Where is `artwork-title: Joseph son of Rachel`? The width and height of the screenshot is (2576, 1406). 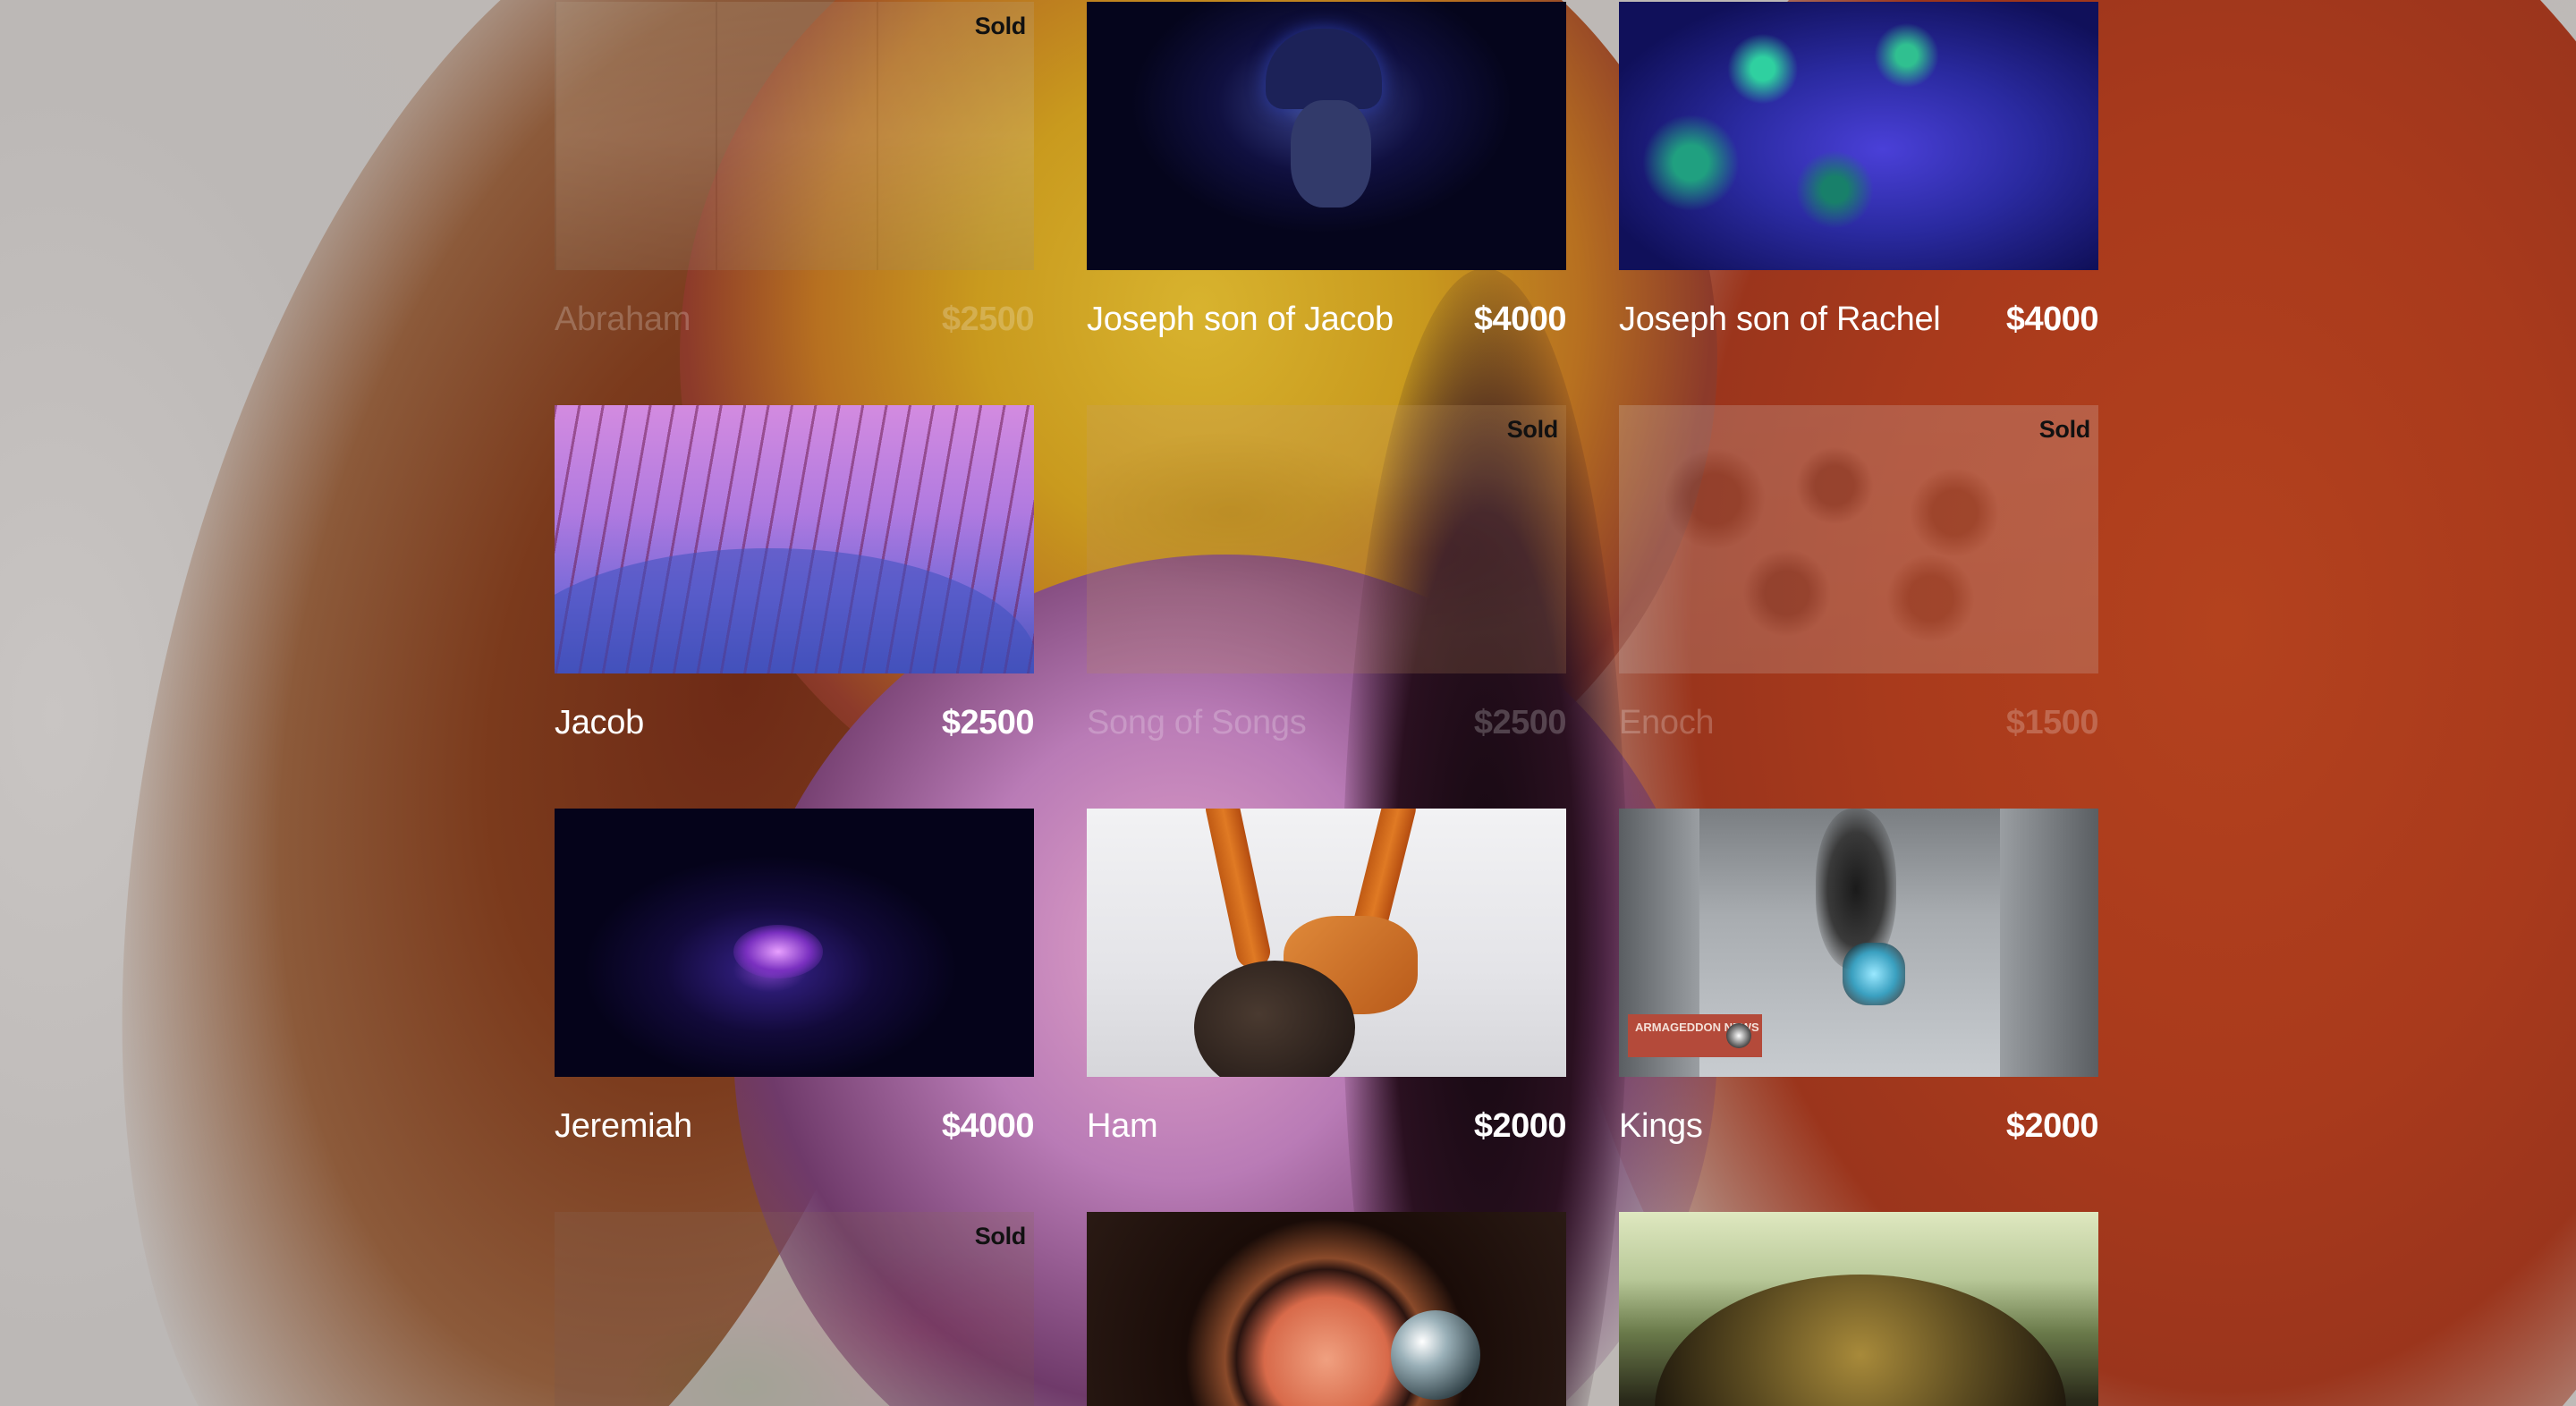 artwork-title: Joseph son of Rachel is located at coordinates (1780, 319).